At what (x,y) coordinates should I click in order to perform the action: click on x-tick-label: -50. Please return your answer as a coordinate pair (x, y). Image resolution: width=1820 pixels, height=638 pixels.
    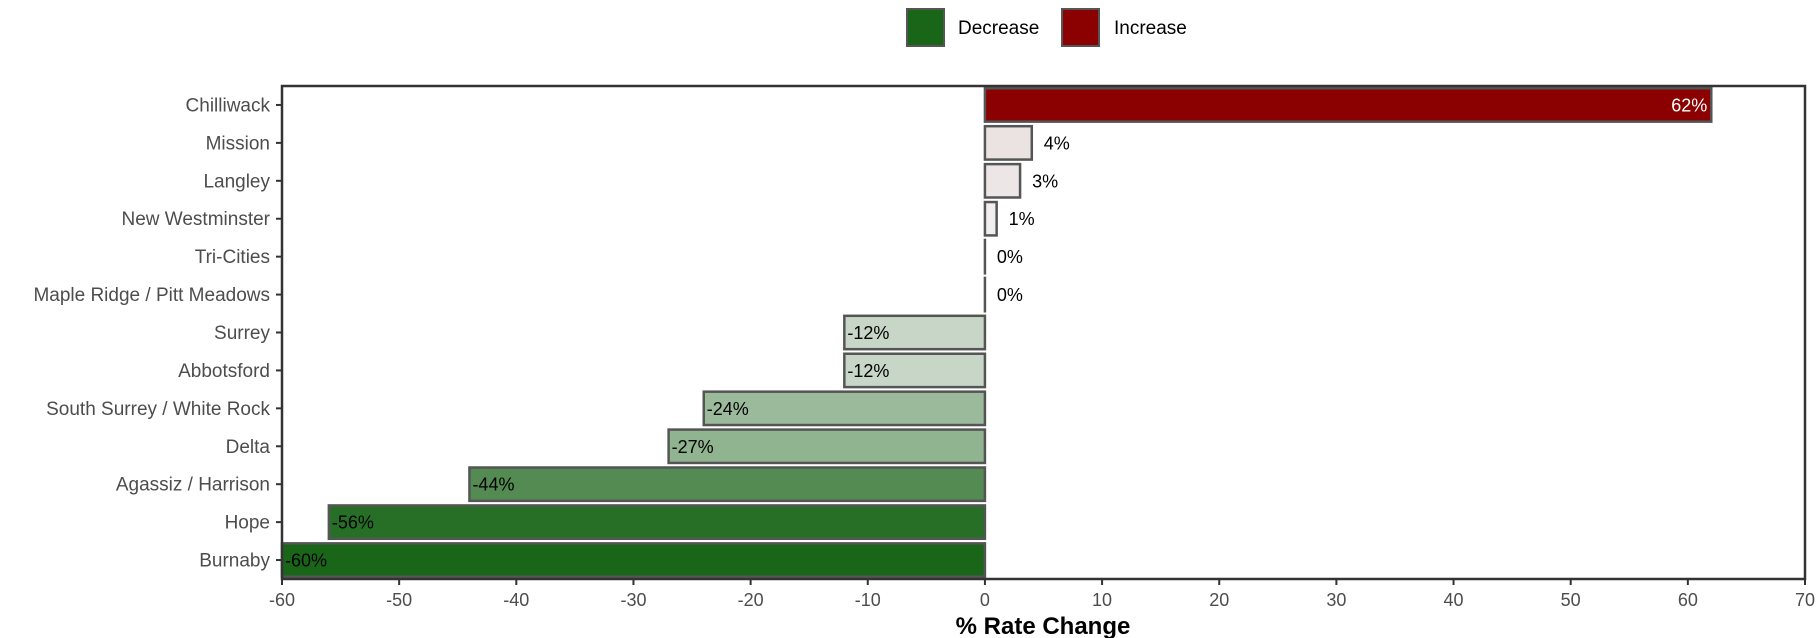
    Looking at the image, I should click on (399, 600).